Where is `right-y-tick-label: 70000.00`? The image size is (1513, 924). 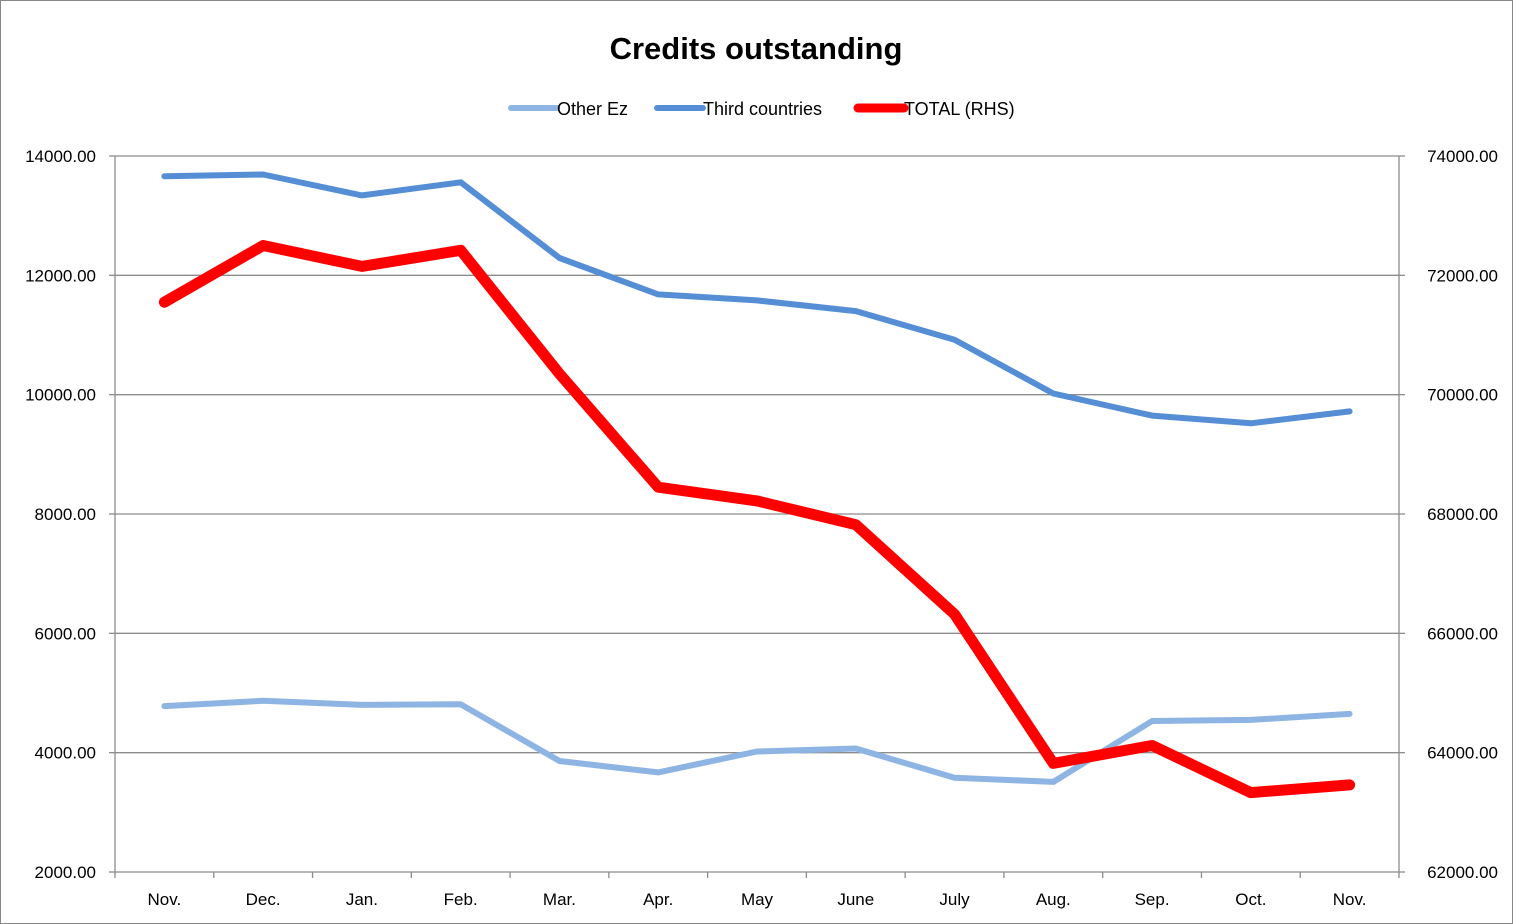
right-y-tick-label: 70000.00 is located at coordinates (1462, 395).